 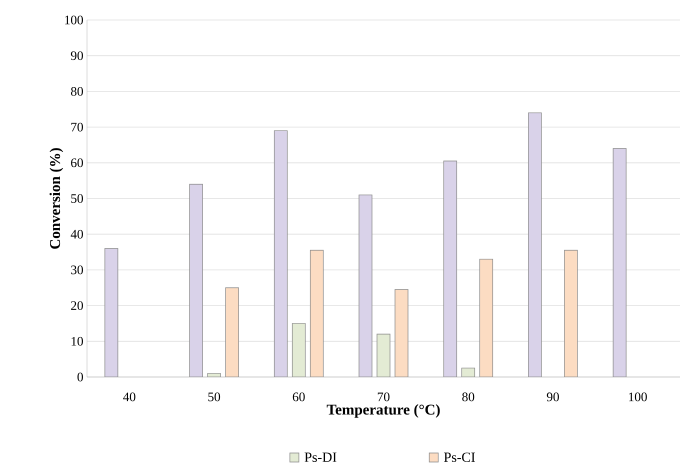 What do you see at coordinates (77, 198) in the screenshot?
I see `y-tick-label: 50` at bounding box center [77, 198].